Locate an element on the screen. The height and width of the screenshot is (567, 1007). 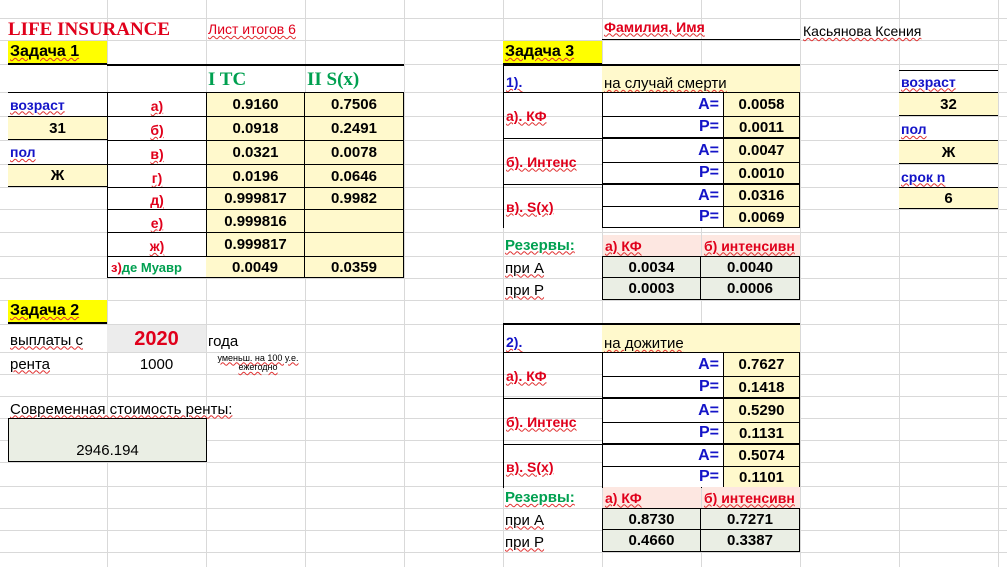
rent-note-cell: уменьш. на 100 у.е. ежегодно is located at coordinates (258, 363).